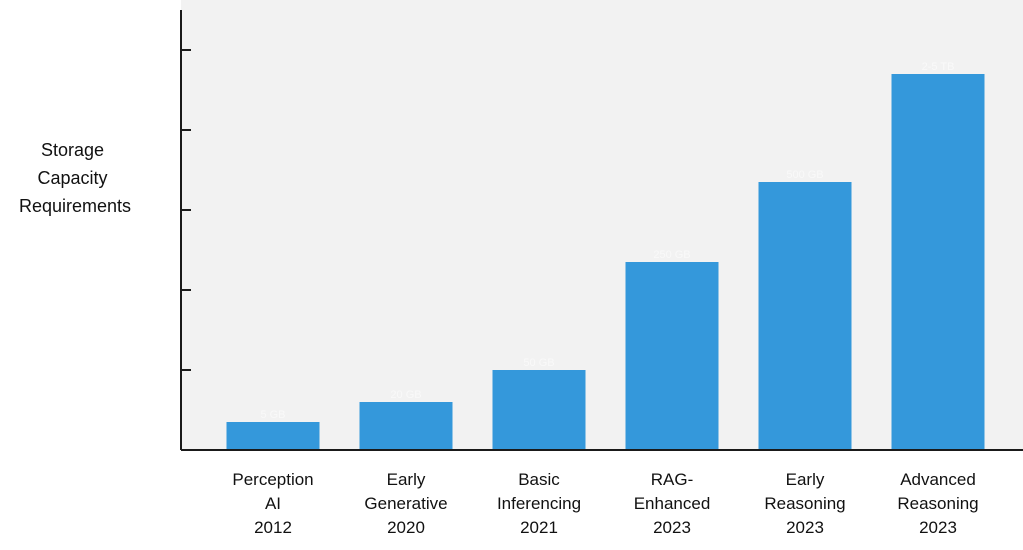 This screenshot has width=1023, height=550. Describe the element at coordinates (72, 150) in the screenshot. I see `y-axis-label-line-1: Storage` at that location.